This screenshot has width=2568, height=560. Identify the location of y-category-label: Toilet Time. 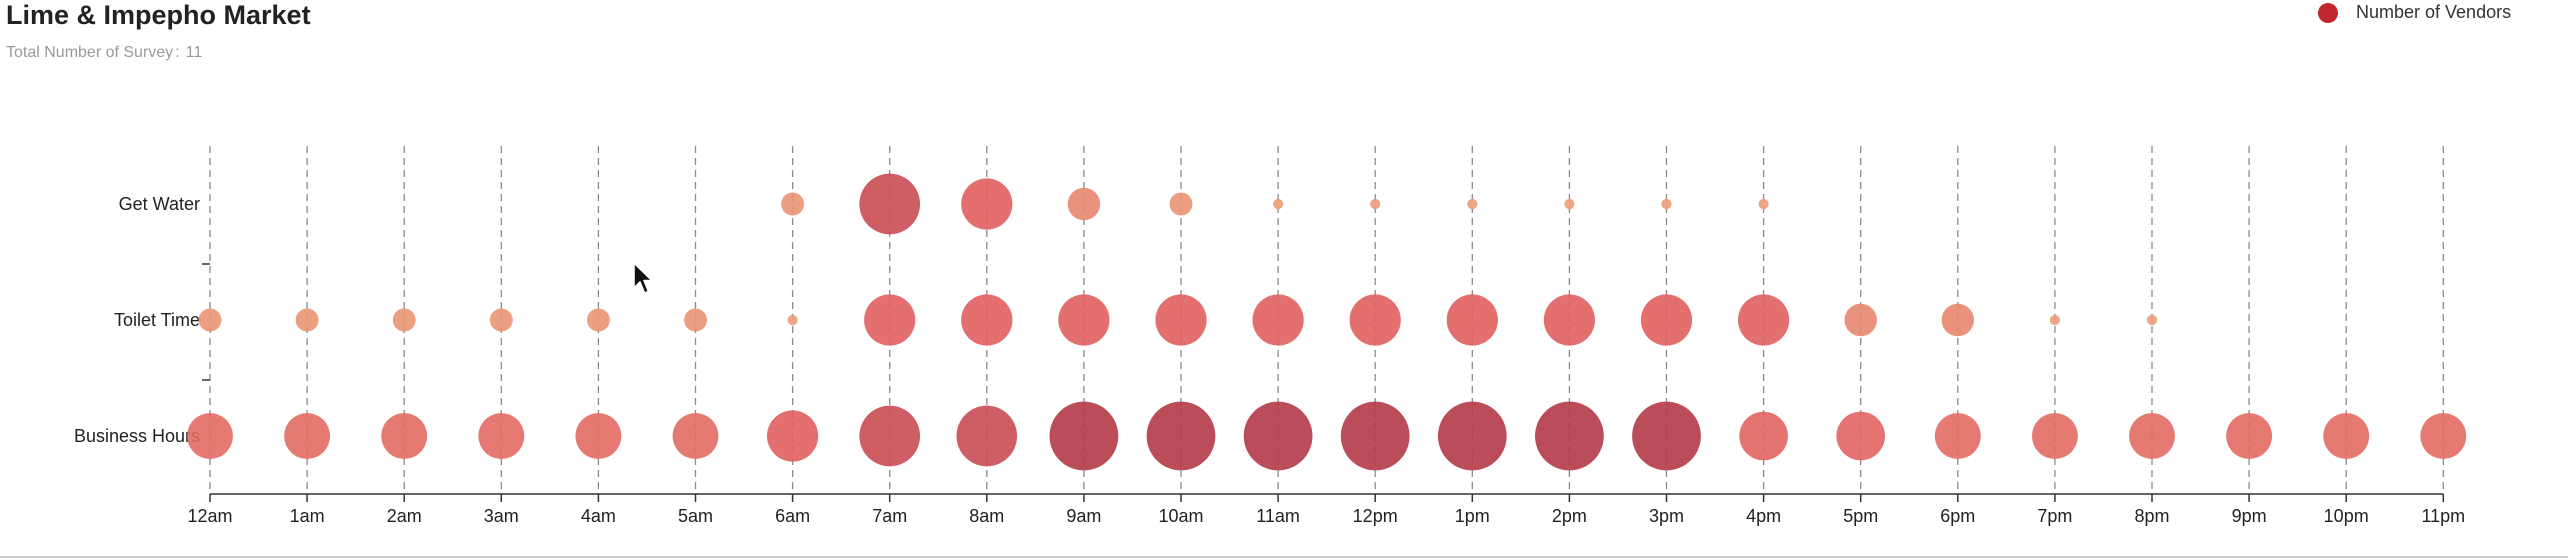
(157, 320).